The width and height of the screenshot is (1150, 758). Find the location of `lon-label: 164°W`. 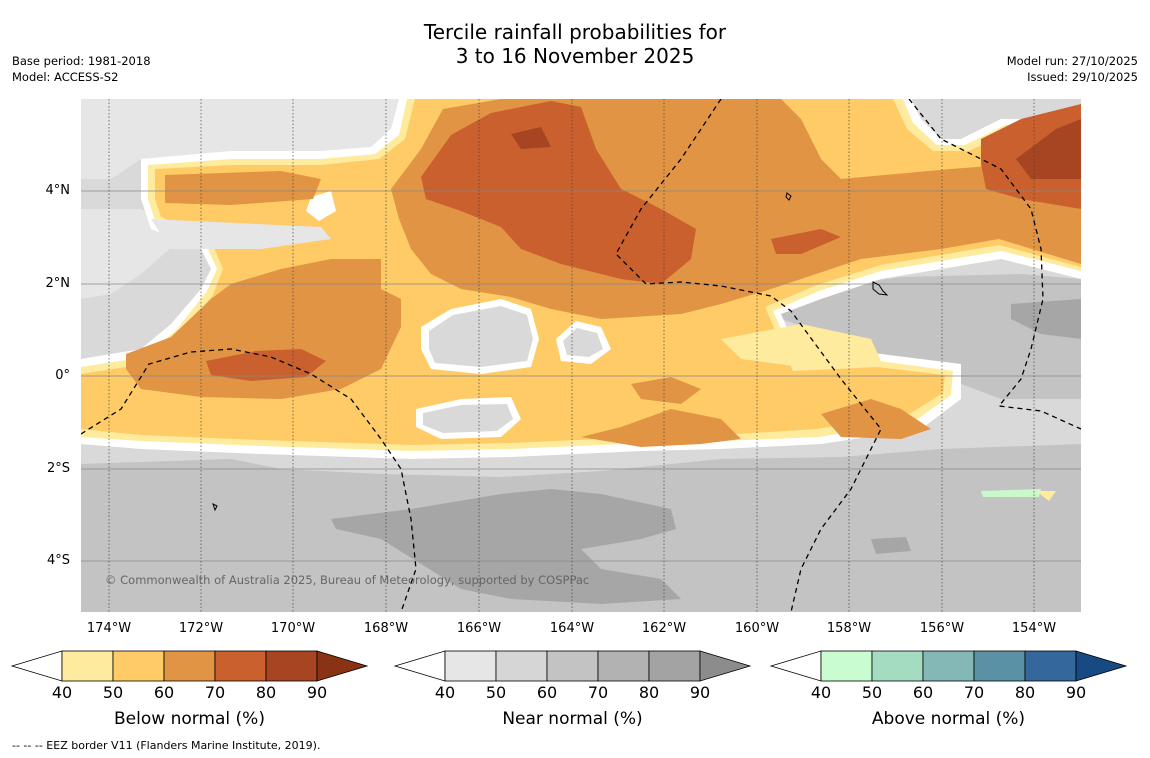

lon-label: 164°W is located at coordinates (572, 628).